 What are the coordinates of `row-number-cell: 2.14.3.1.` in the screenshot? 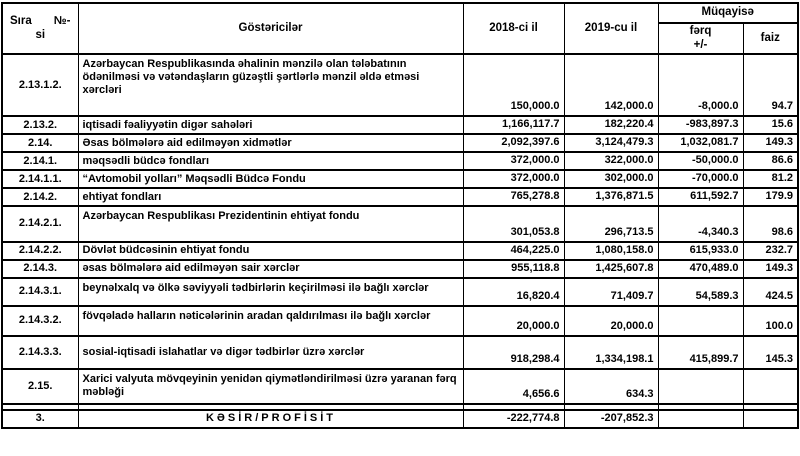 It's located at (40, 291).